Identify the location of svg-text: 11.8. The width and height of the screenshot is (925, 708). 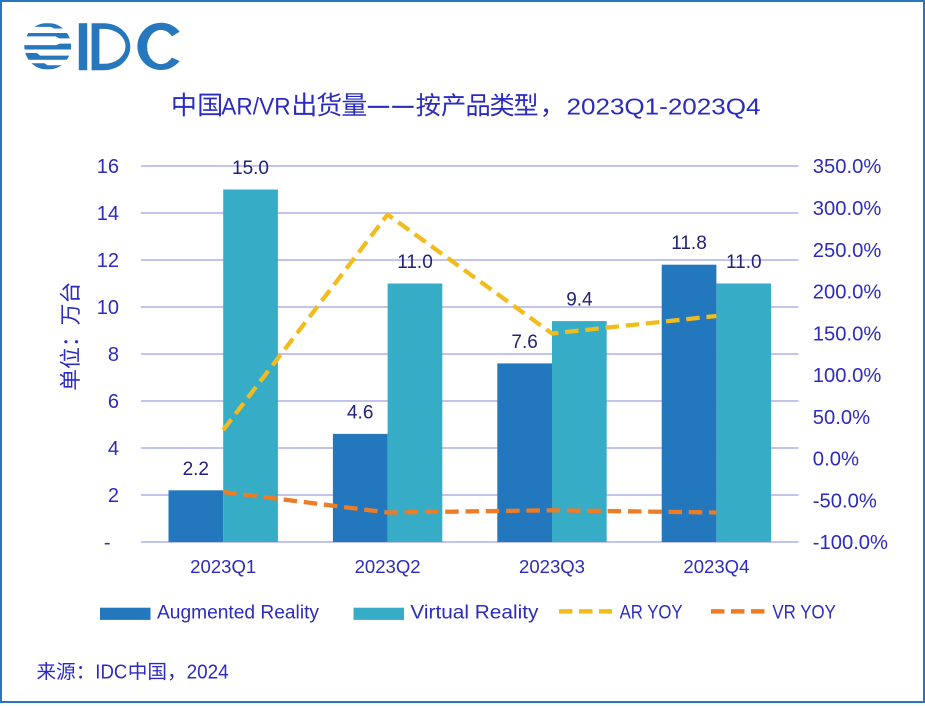
(689, 243).